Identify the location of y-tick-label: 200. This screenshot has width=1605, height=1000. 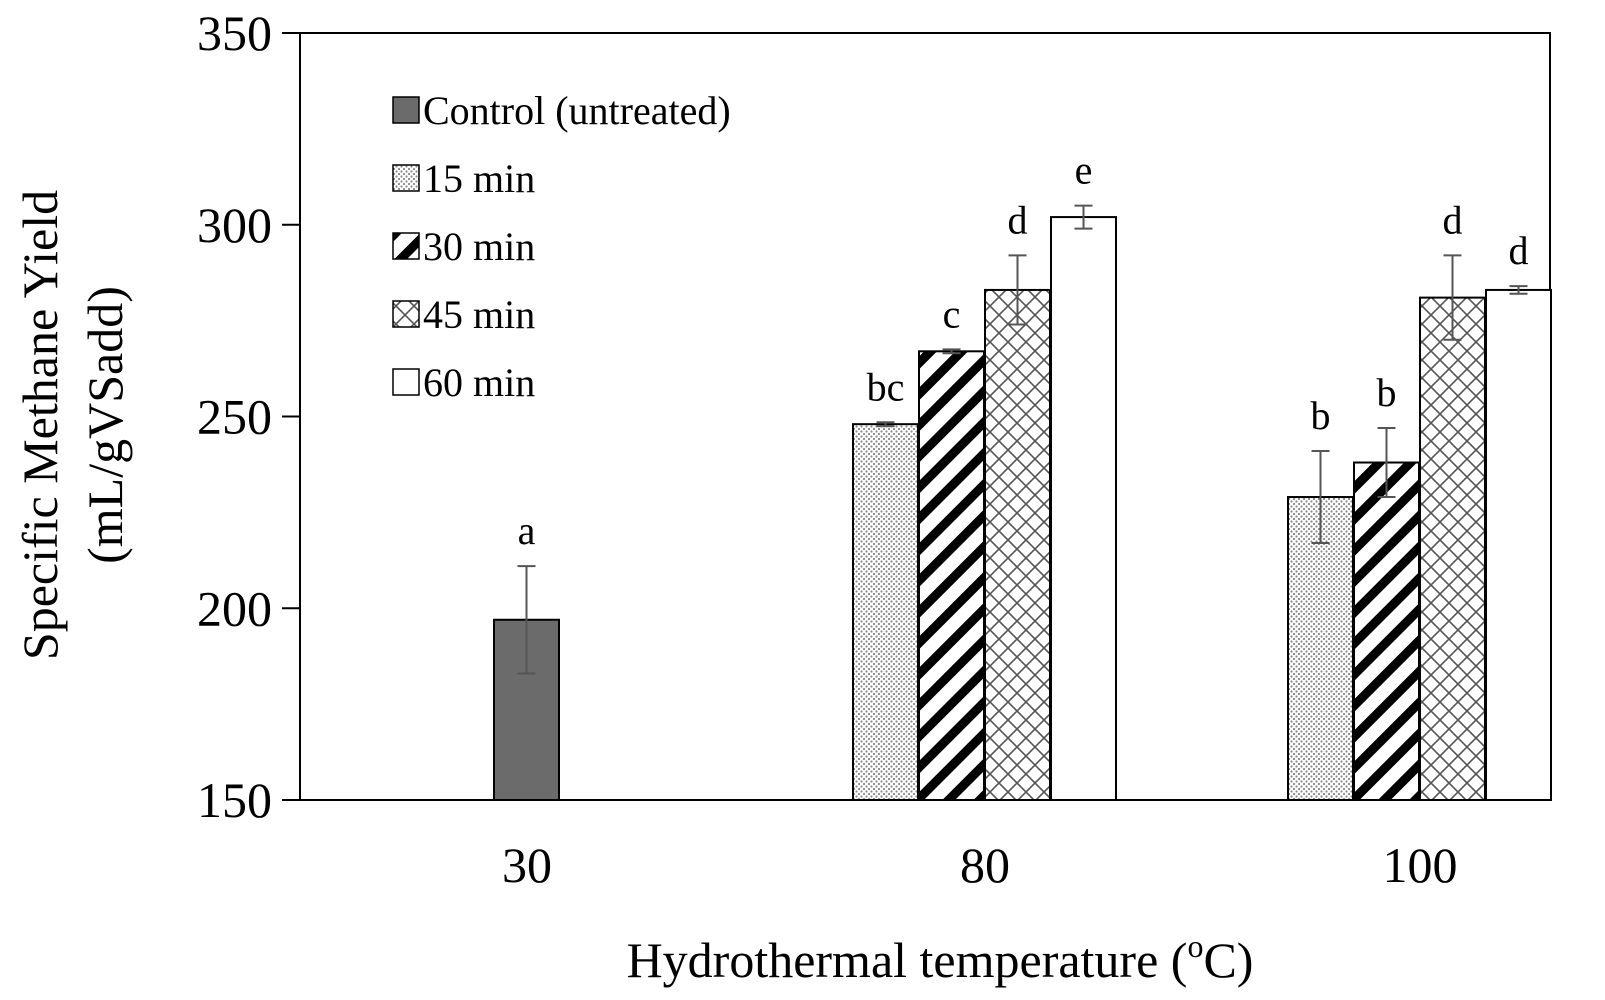
(234, 608).